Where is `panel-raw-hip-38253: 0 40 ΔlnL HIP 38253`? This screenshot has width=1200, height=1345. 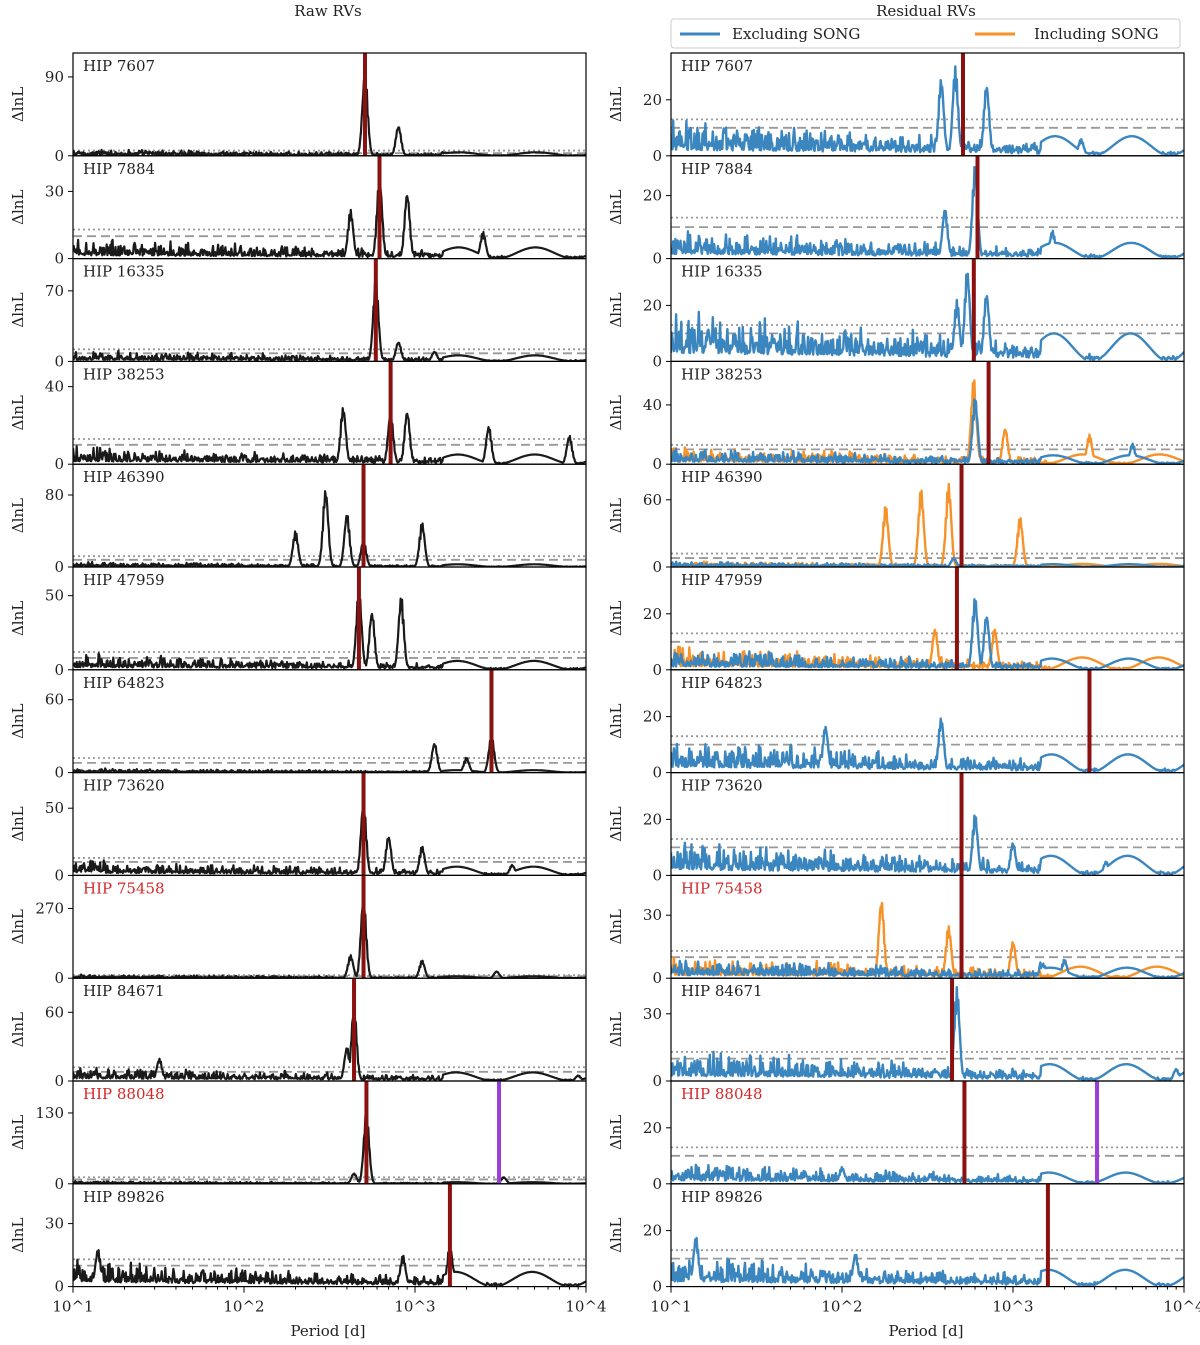 panel-raw-hip-38253: 0 40 ΔlnL HIP 38253 is located at coordinates (298, 416).